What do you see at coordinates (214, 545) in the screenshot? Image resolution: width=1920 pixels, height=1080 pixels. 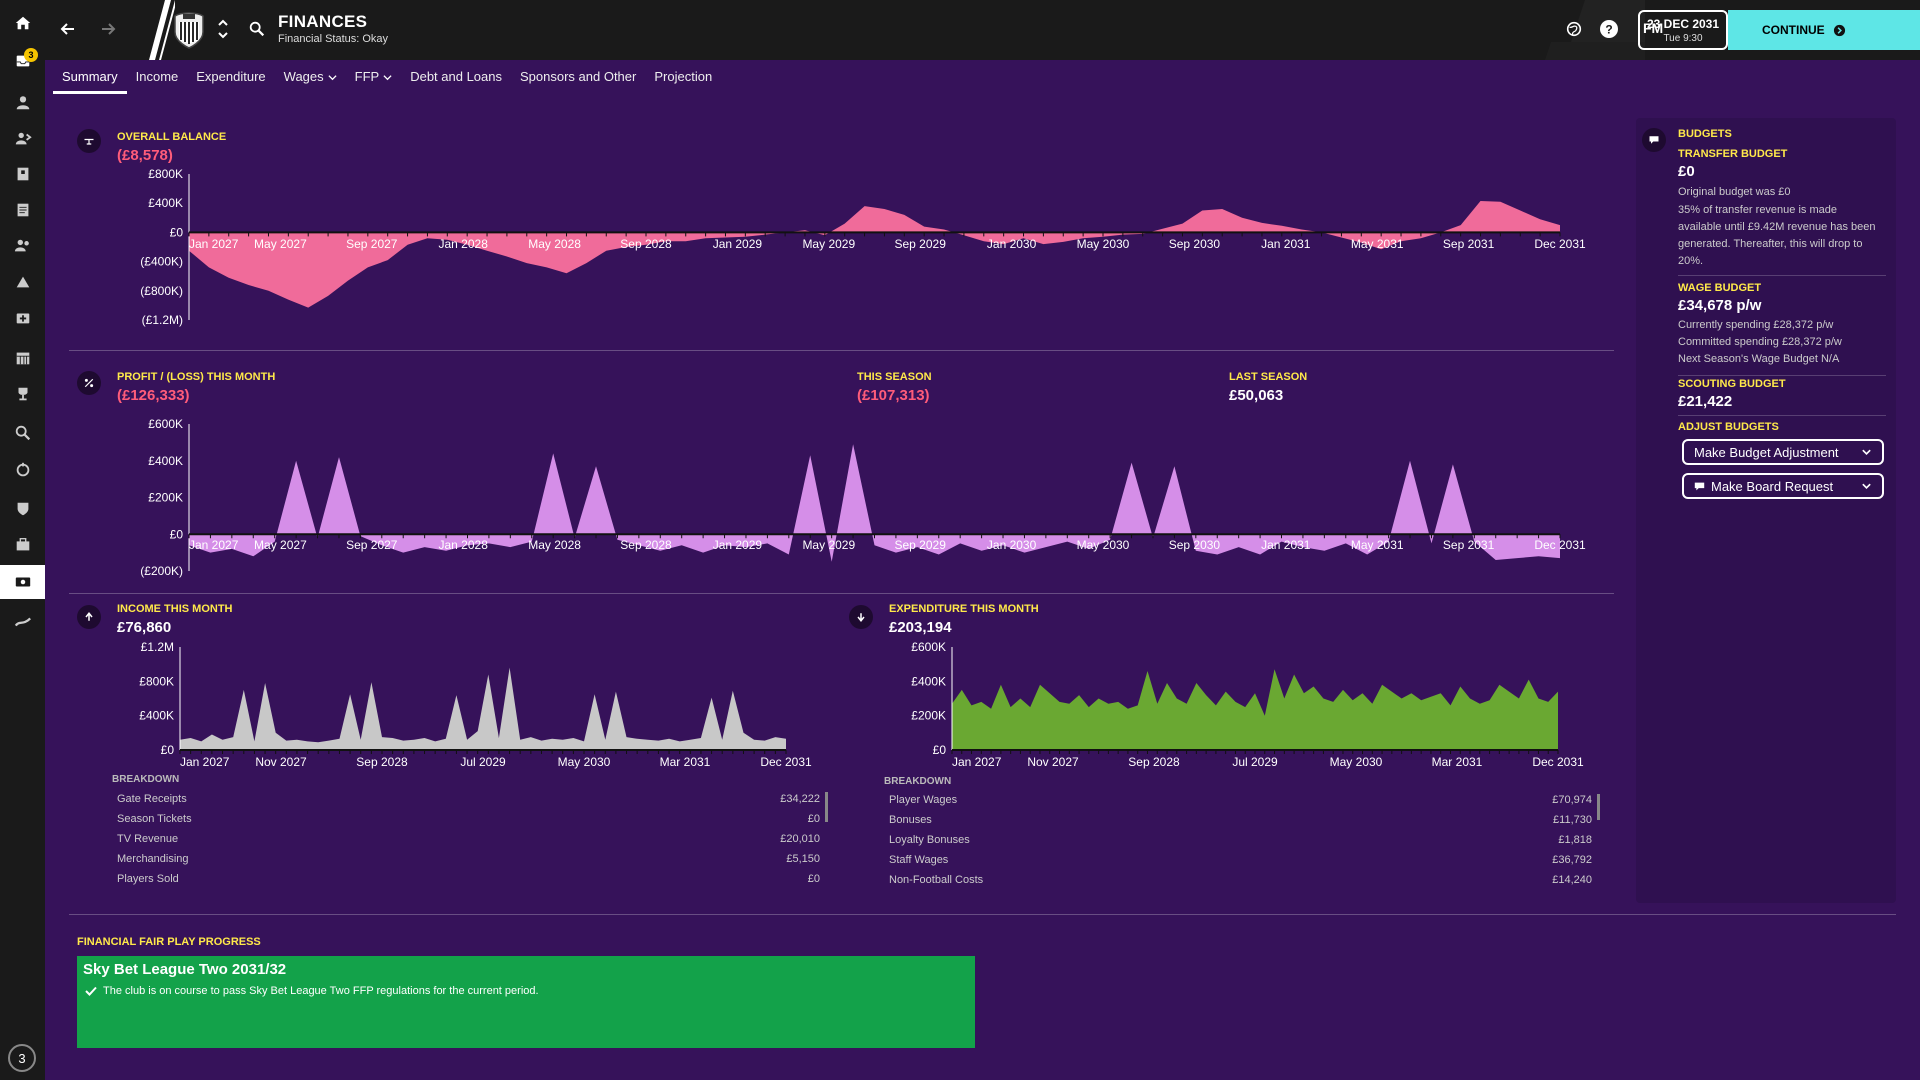 I see `x-tick-label: Jan 2027` at bounding box center [214, 545].